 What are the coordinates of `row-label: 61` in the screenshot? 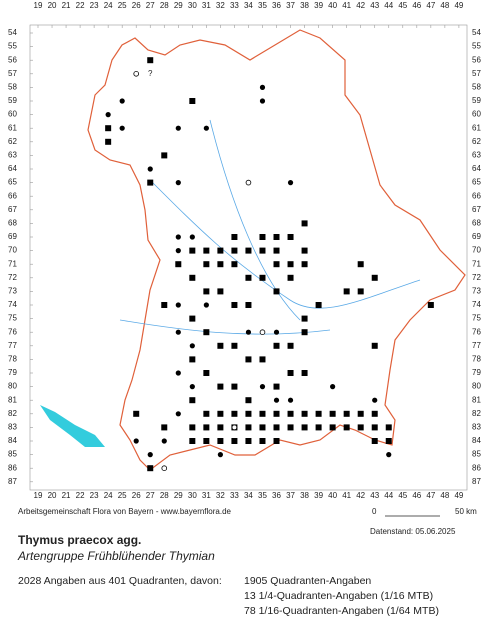 It's located at (12, 127).